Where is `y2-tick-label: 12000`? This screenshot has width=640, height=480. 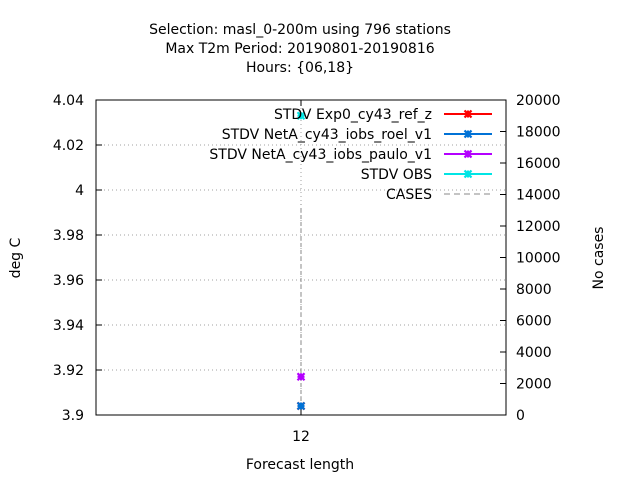 y2-tick-label: 12000 is located at coordinates (538, 227).